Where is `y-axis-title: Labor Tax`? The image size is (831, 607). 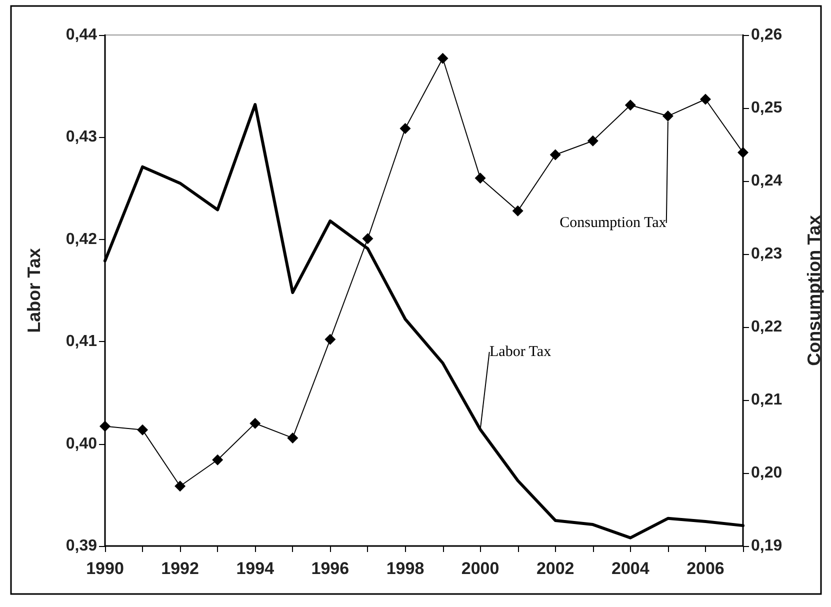 y-axis-title: Labor Tax is located at coordinates (34, 290).